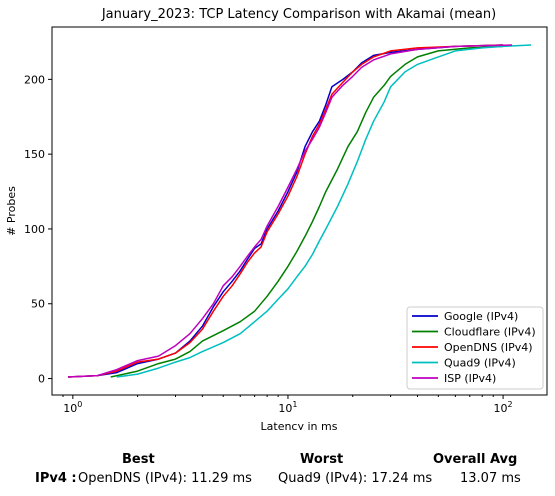 This screenshot has height=496, width=555. Describe the element at coordinates (355, 478) in the screenshot. I see `worst-value: Quad9 (IPv4): 17.24 ms` at that location.